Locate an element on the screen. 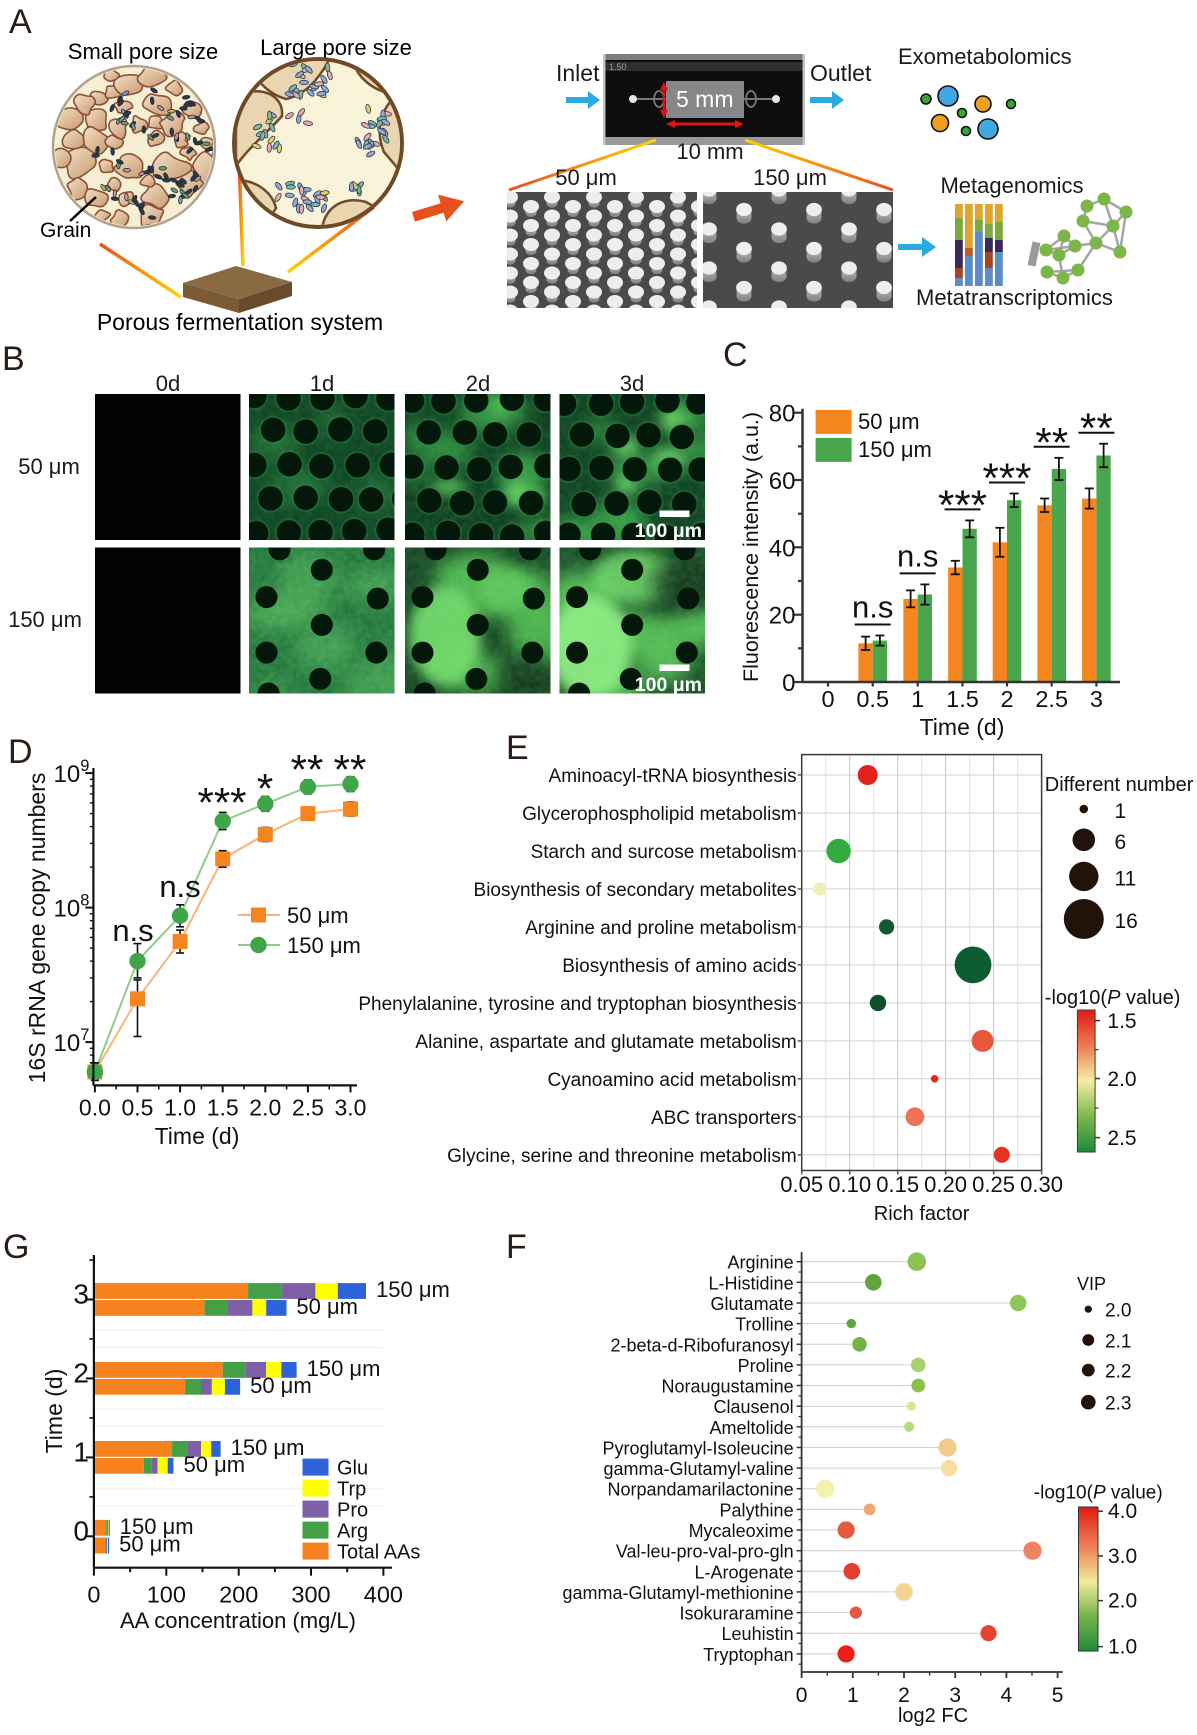  svg-text: Biosynthesis of amino acids is located at coordinates (679, 966).